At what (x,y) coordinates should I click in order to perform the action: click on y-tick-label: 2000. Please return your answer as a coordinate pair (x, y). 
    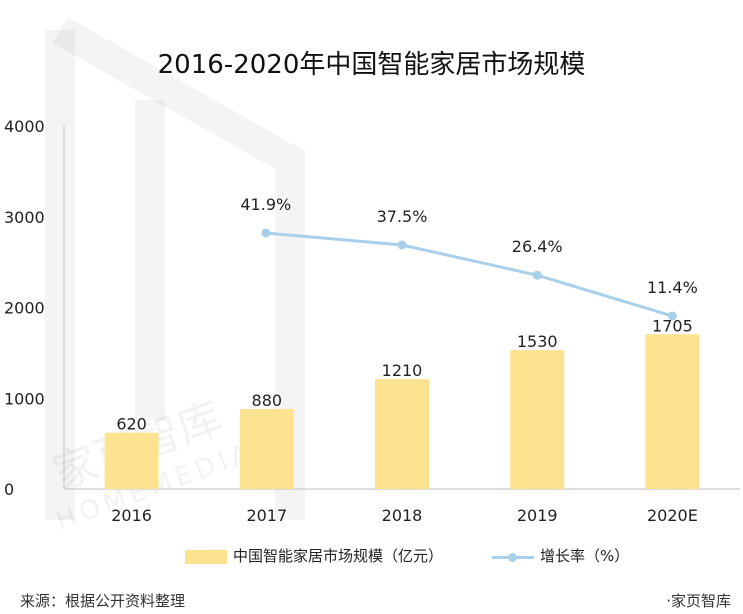
    Looking at the image, I should click on (24, 308).